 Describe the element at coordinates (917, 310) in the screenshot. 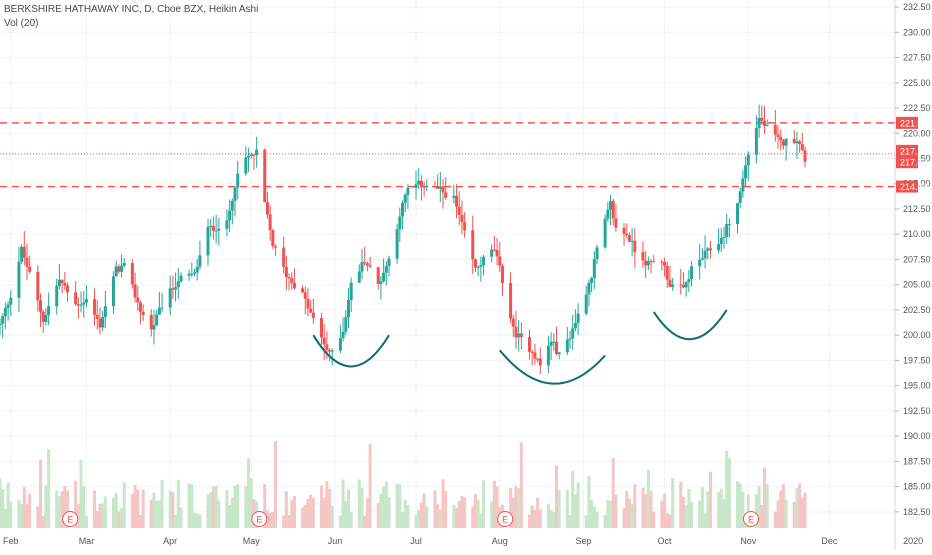

I see `price-tick-label: 202.50` at that location.